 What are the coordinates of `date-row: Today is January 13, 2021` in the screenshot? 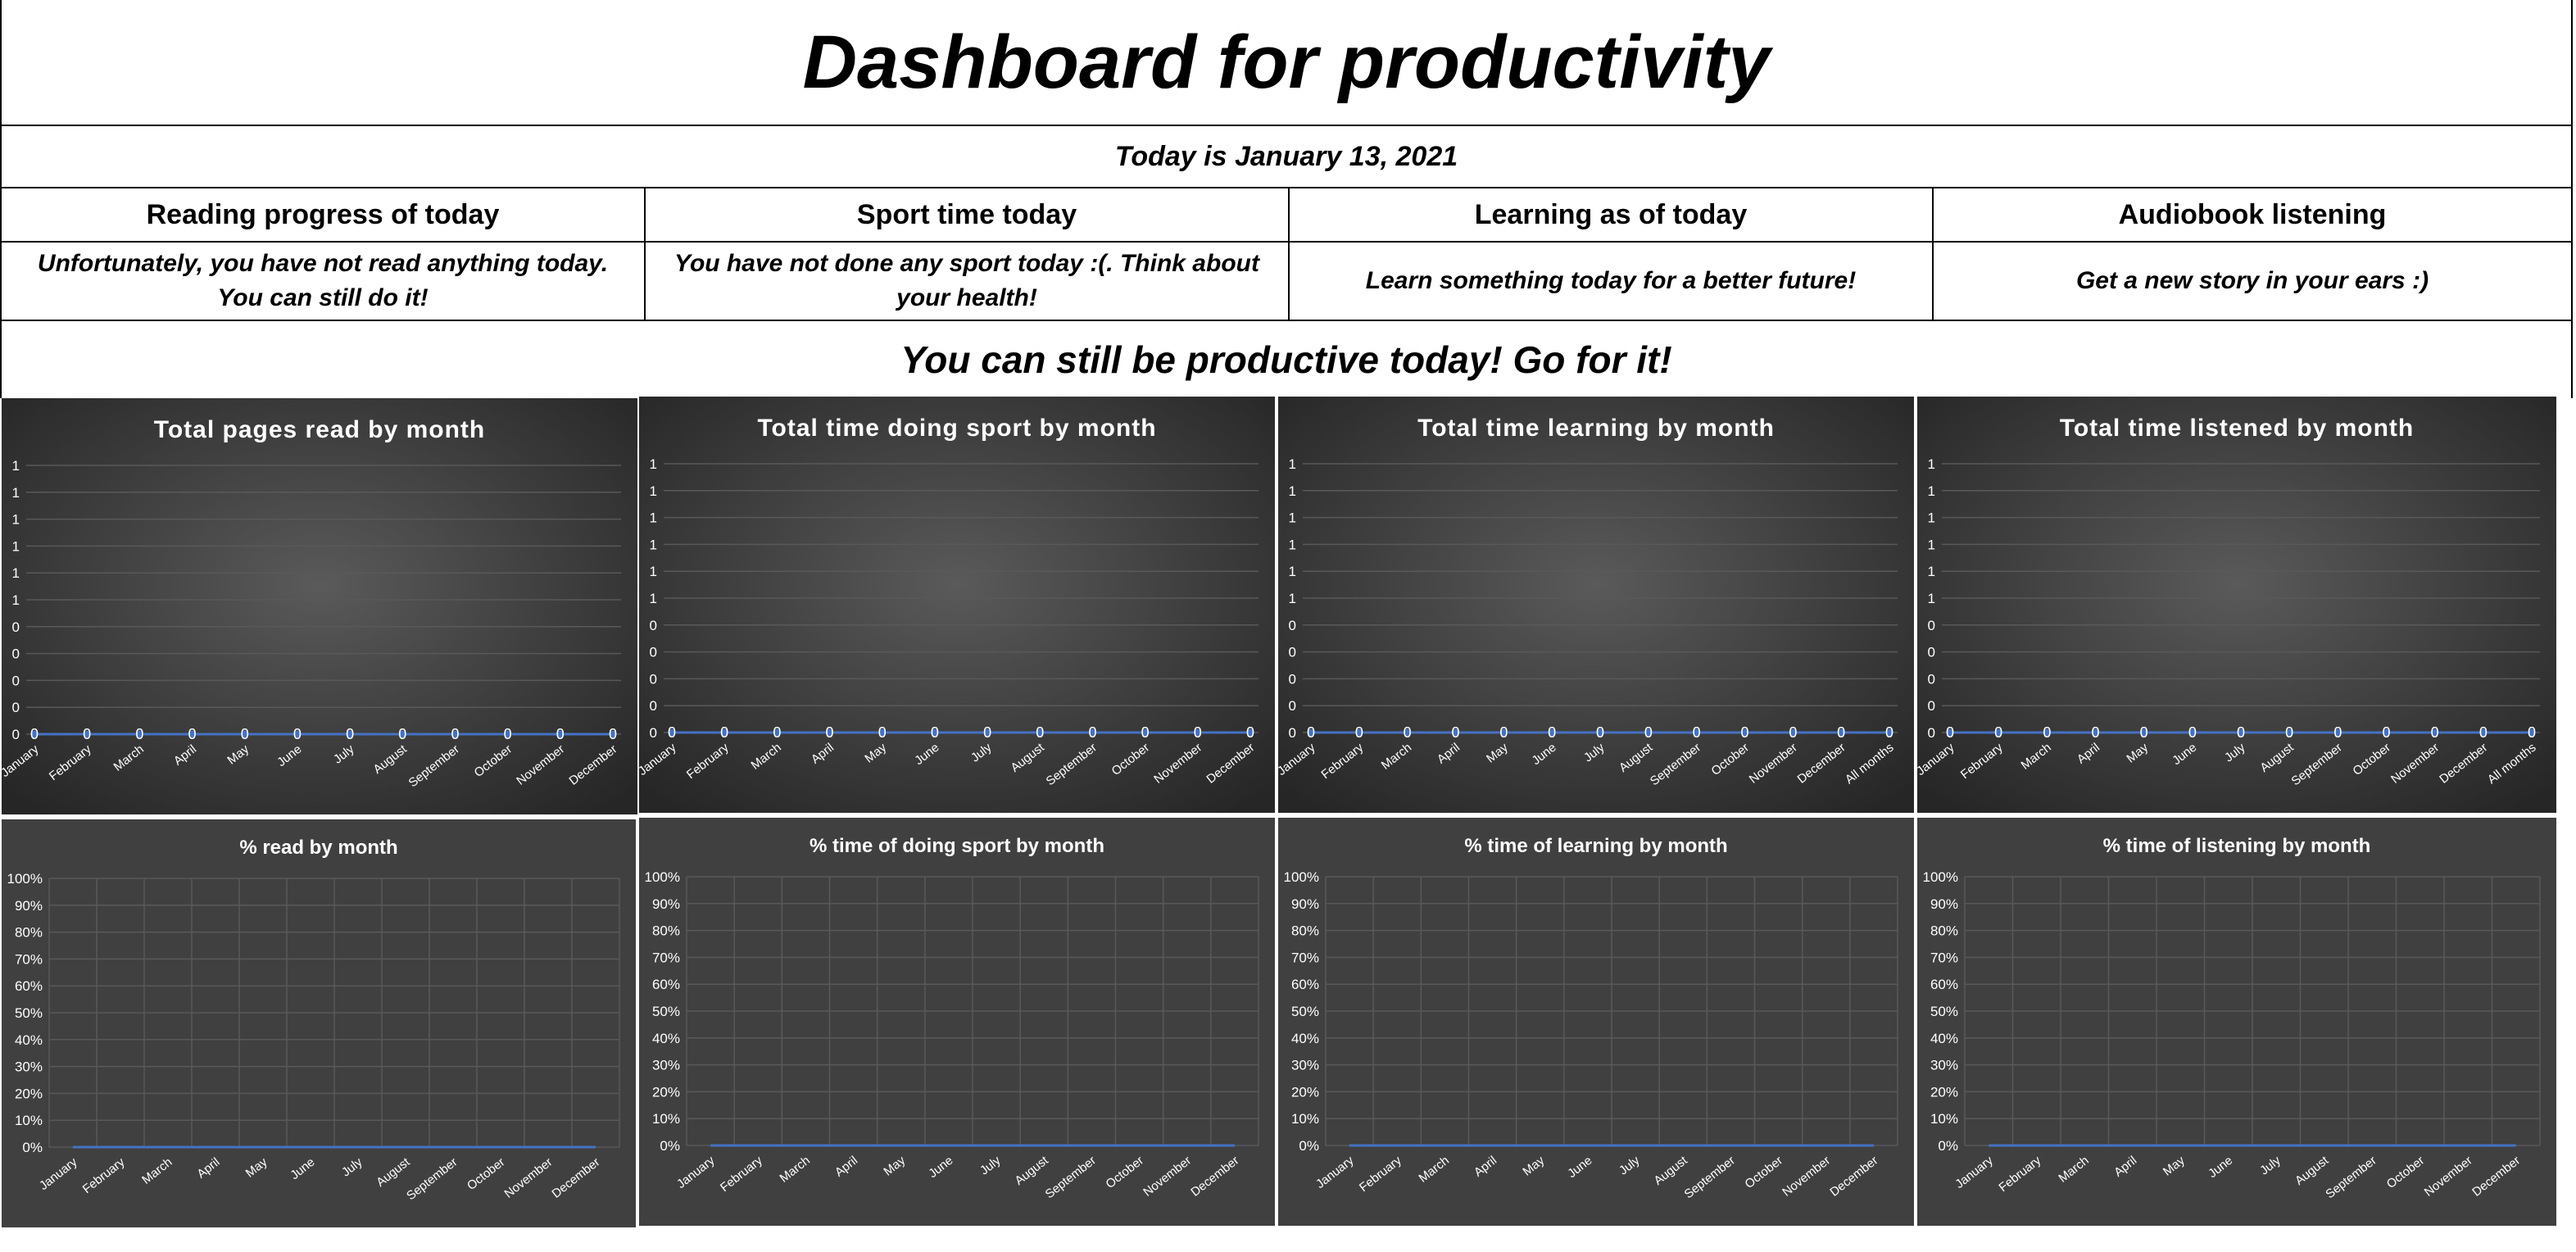 It's located at (1286, 157).